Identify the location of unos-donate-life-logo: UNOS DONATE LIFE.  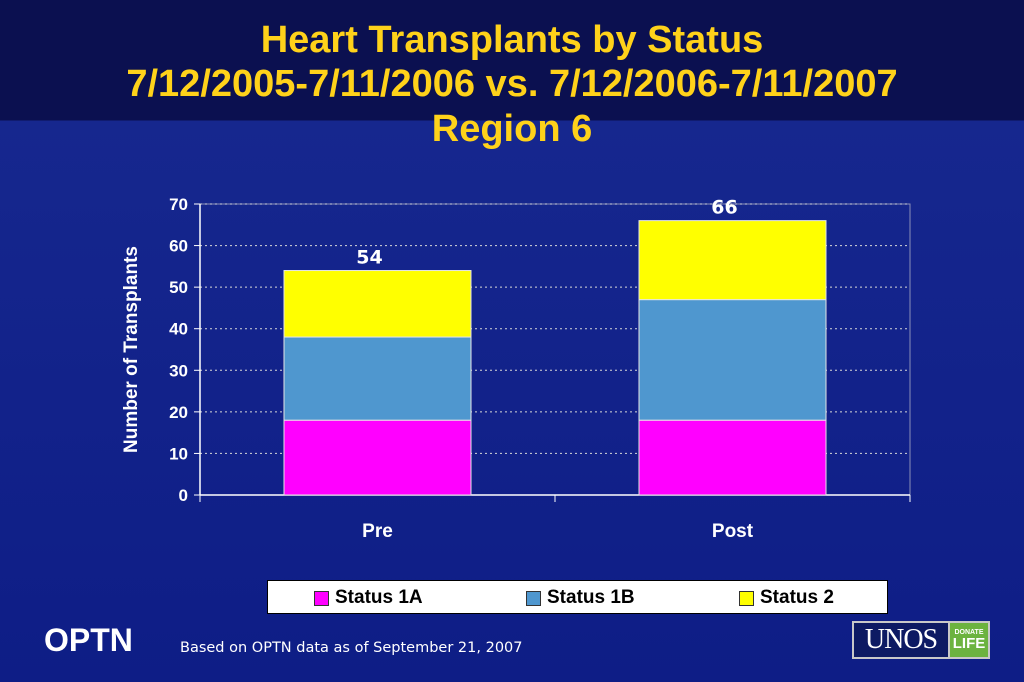
(921, 640).